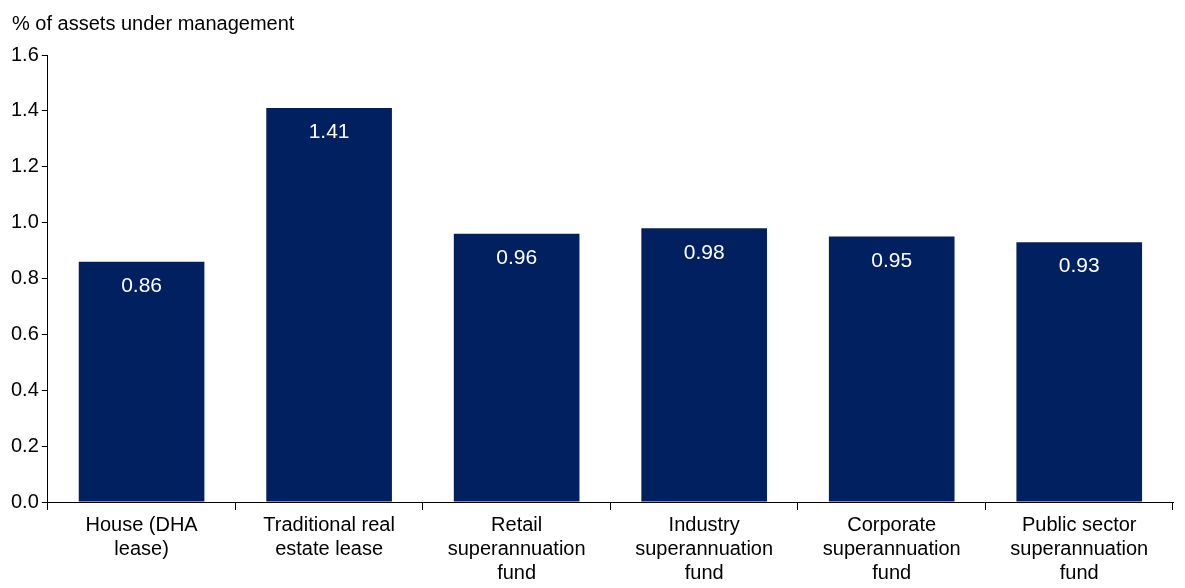 This screenshot has width=1185, height=588. What do you see at coordinates (517, 257) in the screenshot?
I see `data-label: 0.96` at bounding box center [517, 257].